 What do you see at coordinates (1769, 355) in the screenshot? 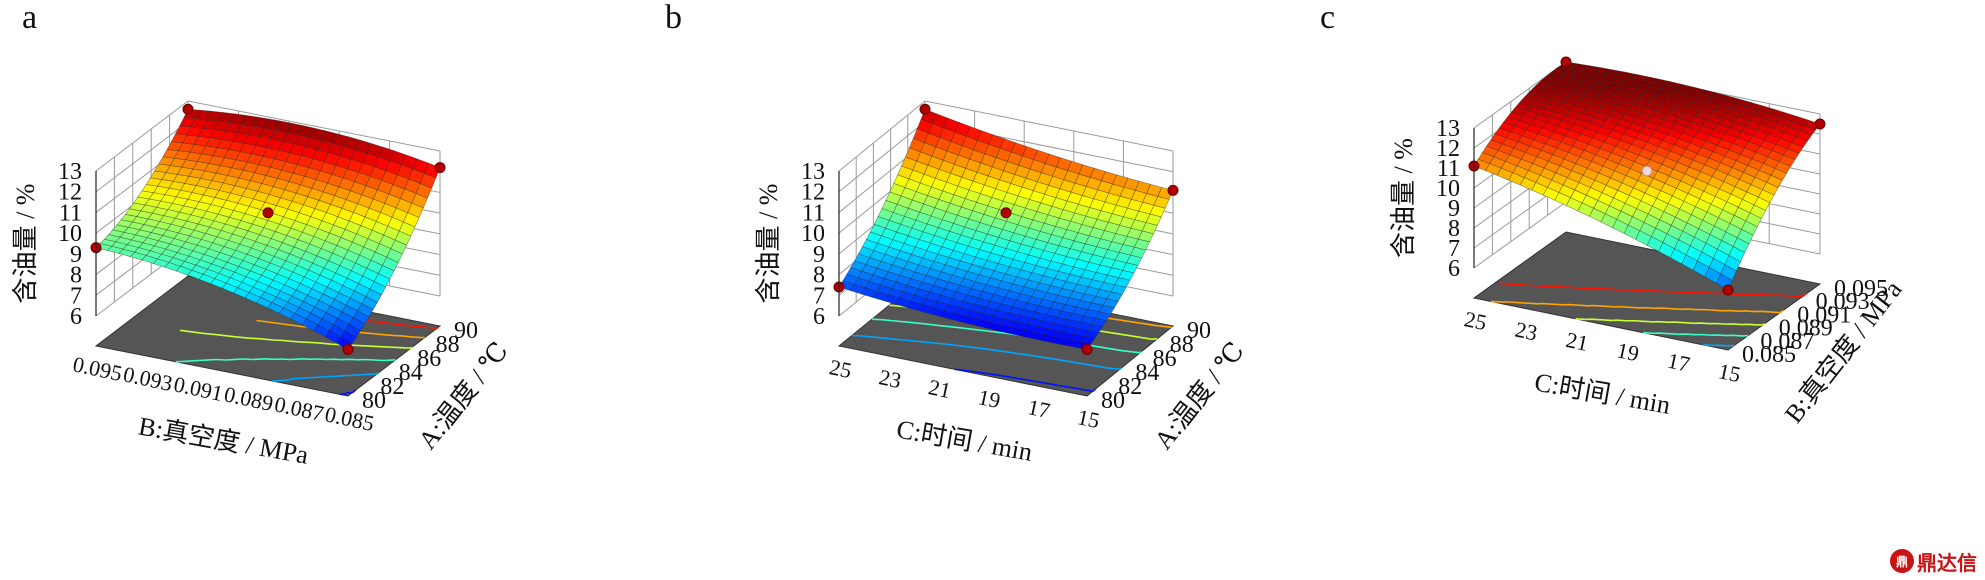
I see `right-axis-tick-label: 0.085` at bounding box center [1769, 355].